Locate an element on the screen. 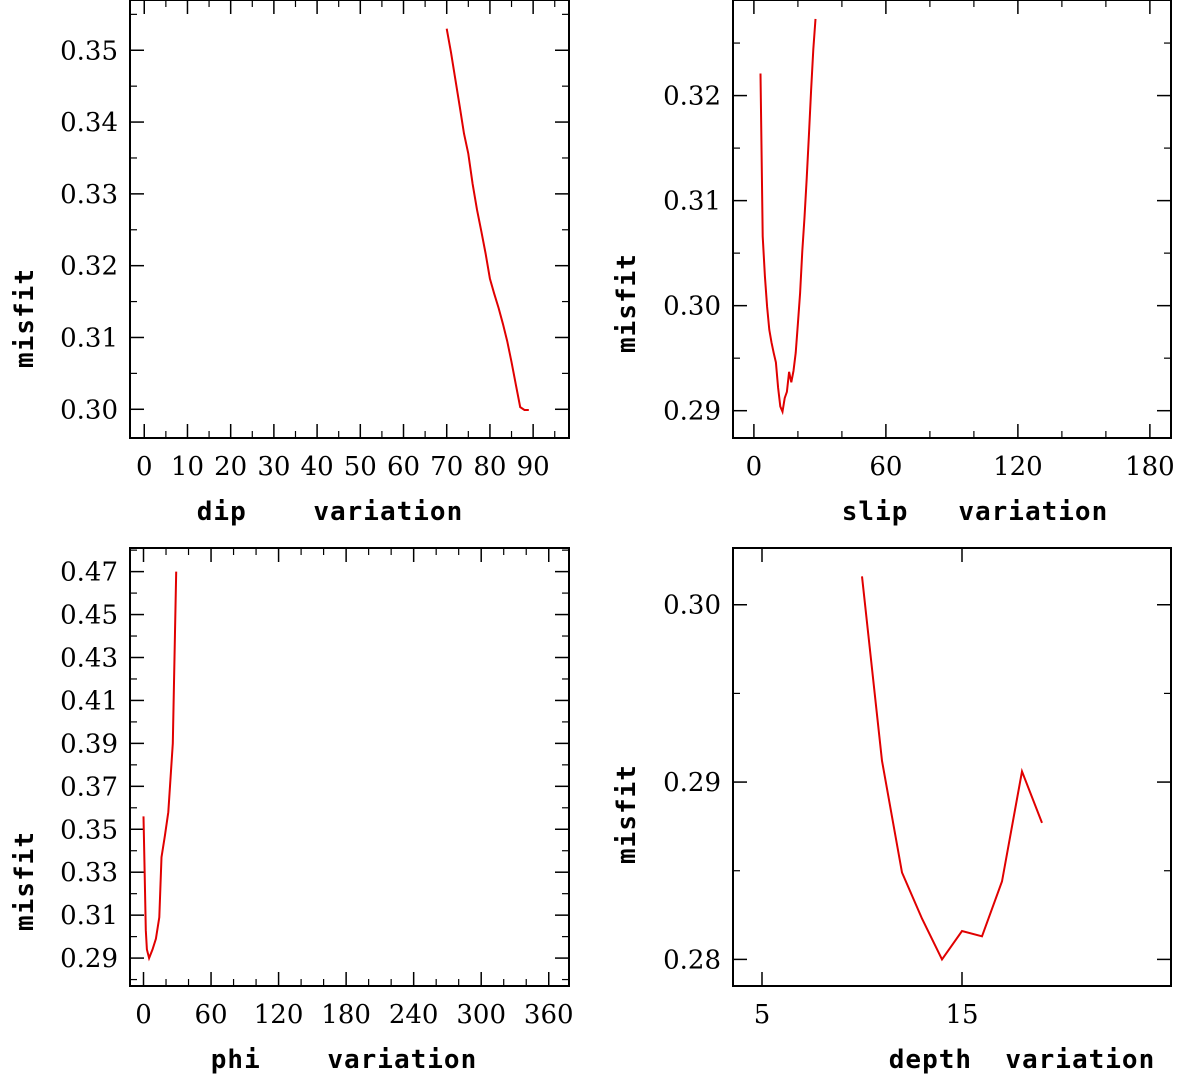 This screenshot has width=1183, height=1076. x-tick-label: 240 is located at coordinates (414, 1015).